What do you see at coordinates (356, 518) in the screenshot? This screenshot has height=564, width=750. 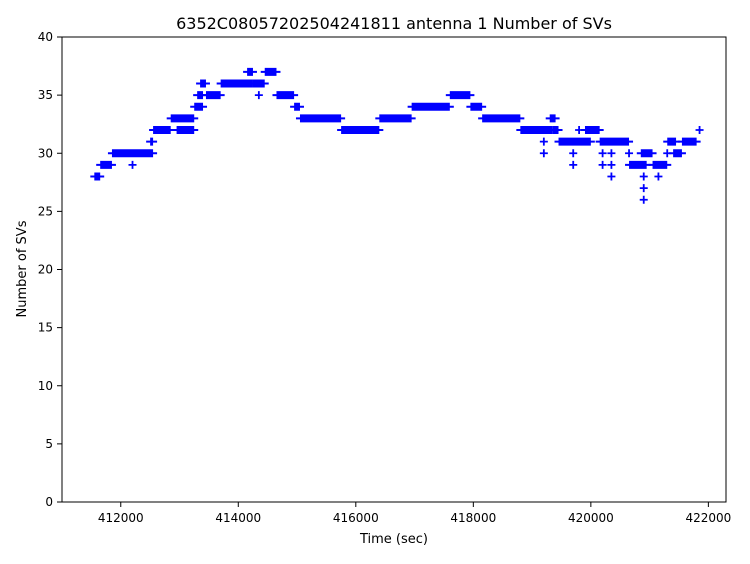 I see `x-tick-label: 416000` at bounding box center [356, 518].